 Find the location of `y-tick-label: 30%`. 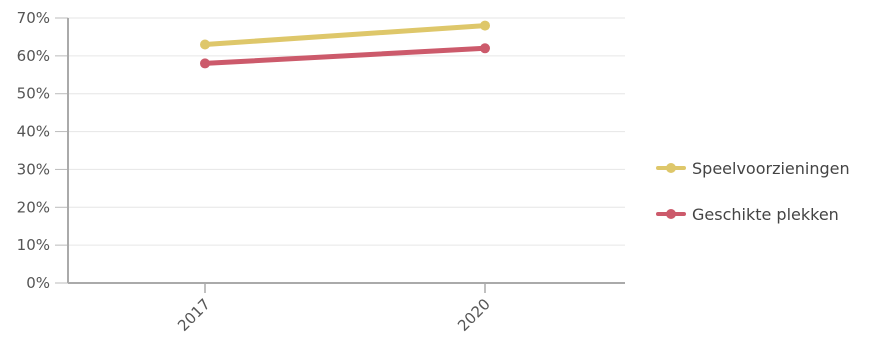

y-tick-label: 30% is located at coordinates (33, 169).